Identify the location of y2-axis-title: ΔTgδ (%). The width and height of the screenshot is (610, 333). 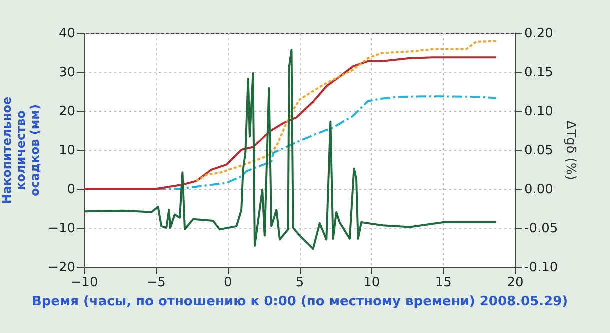
(570, 150).